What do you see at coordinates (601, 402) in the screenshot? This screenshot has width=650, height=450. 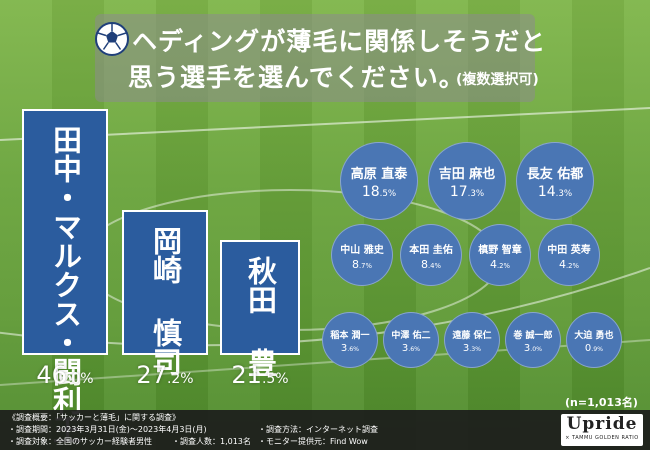 I see `sample-size-note: (n=1,013名)` at bounding box center [601, 402].